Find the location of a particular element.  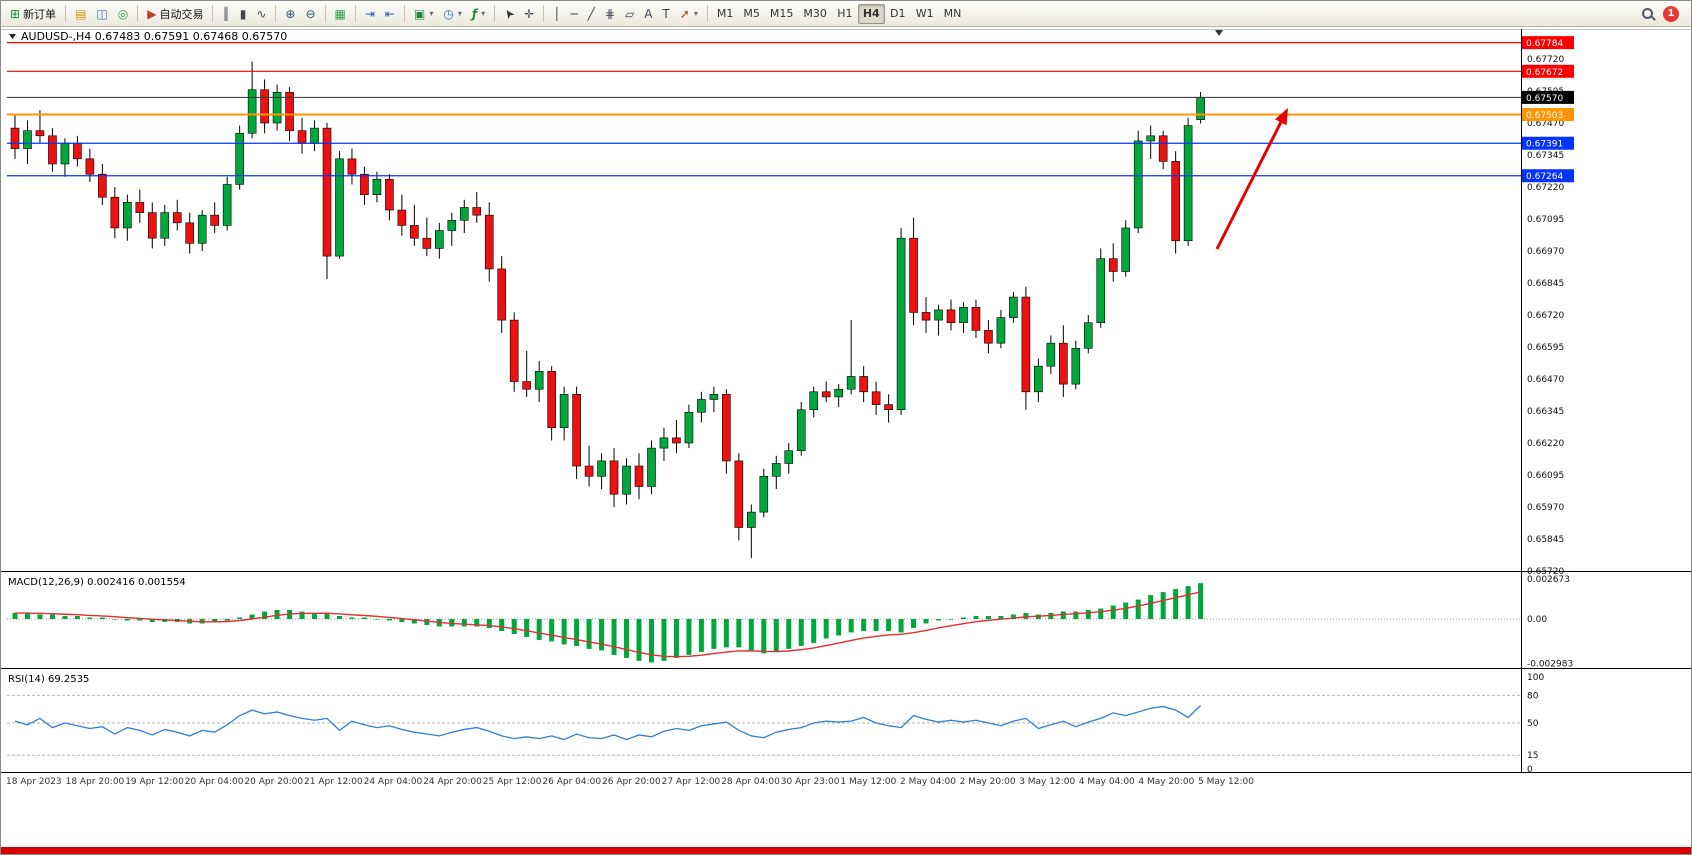

trendline-button: ╱ is located at coordinates (591, 14).